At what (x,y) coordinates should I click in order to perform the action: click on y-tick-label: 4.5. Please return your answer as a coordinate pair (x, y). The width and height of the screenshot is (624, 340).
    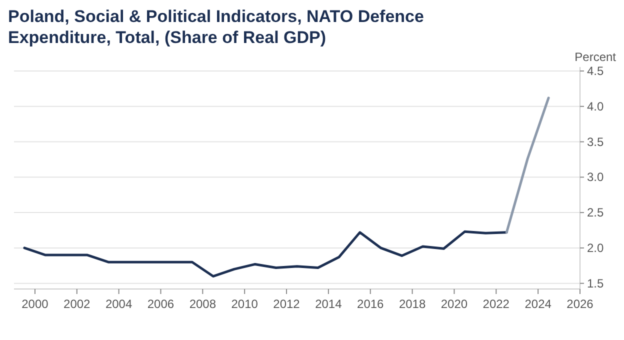
    Looking at the image, I should click on (595, 71).